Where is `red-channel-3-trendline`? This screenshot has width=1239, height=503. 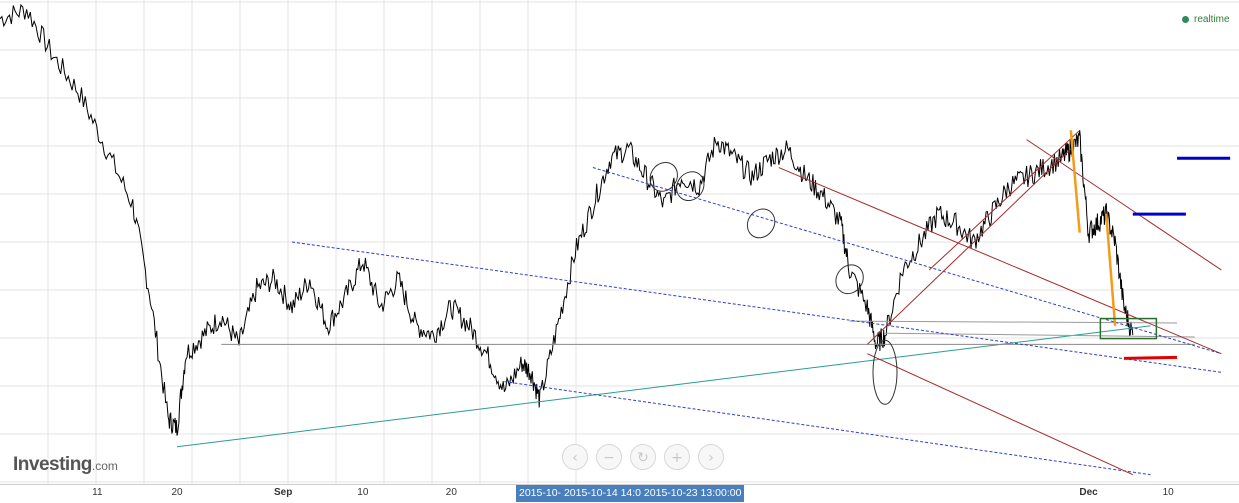
red-channel-3-trendline is located at coordinates (1000, 414).